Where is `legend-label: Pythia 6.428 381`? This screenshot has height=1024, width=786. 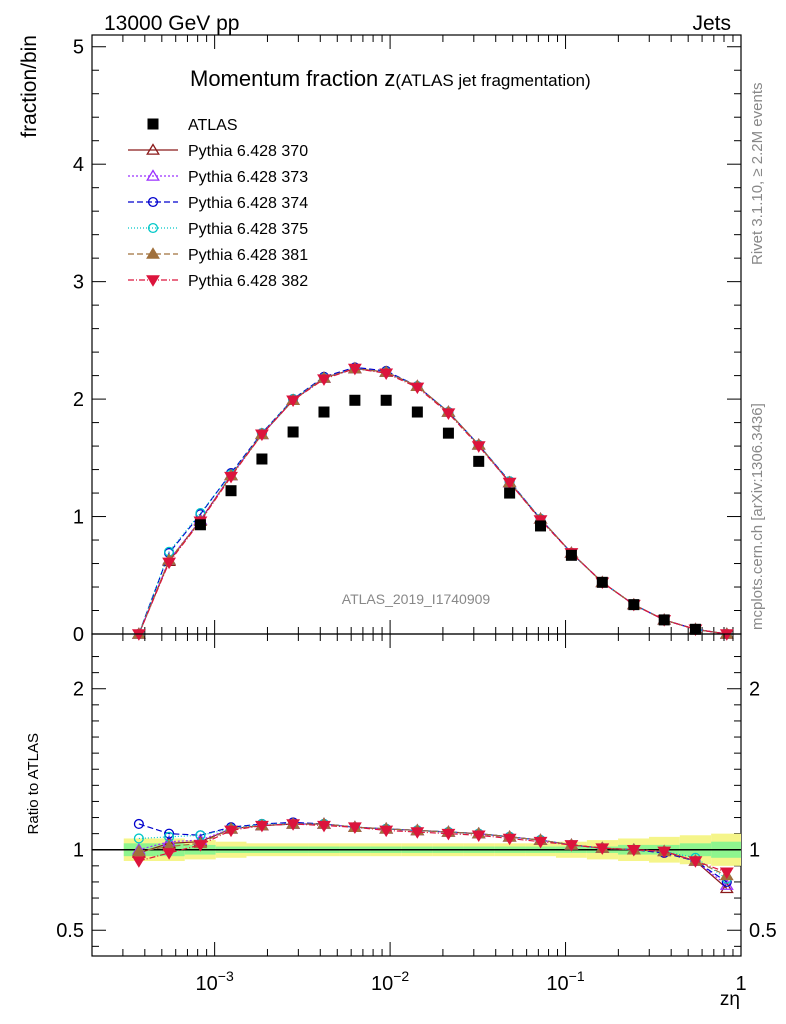
legend-label: Pythia 6.428 381 is located at coordinates (248, 255).